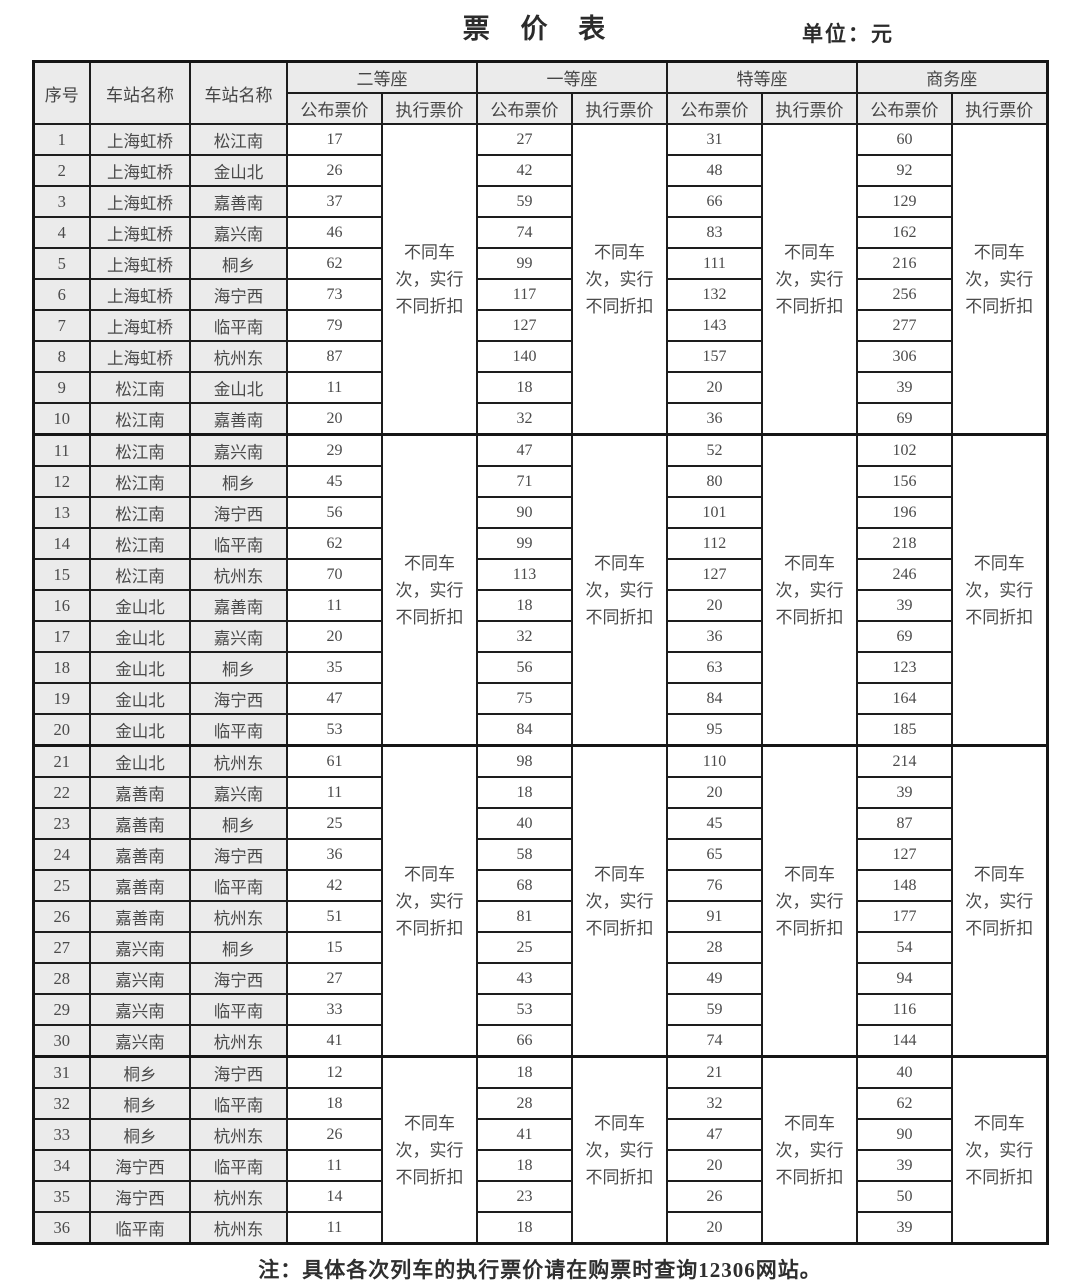 This screenshot has height=1283, width=1080. Describe the element at coordinates (61, 636) in the screenshot. I see `index-cell: 17` at that location.